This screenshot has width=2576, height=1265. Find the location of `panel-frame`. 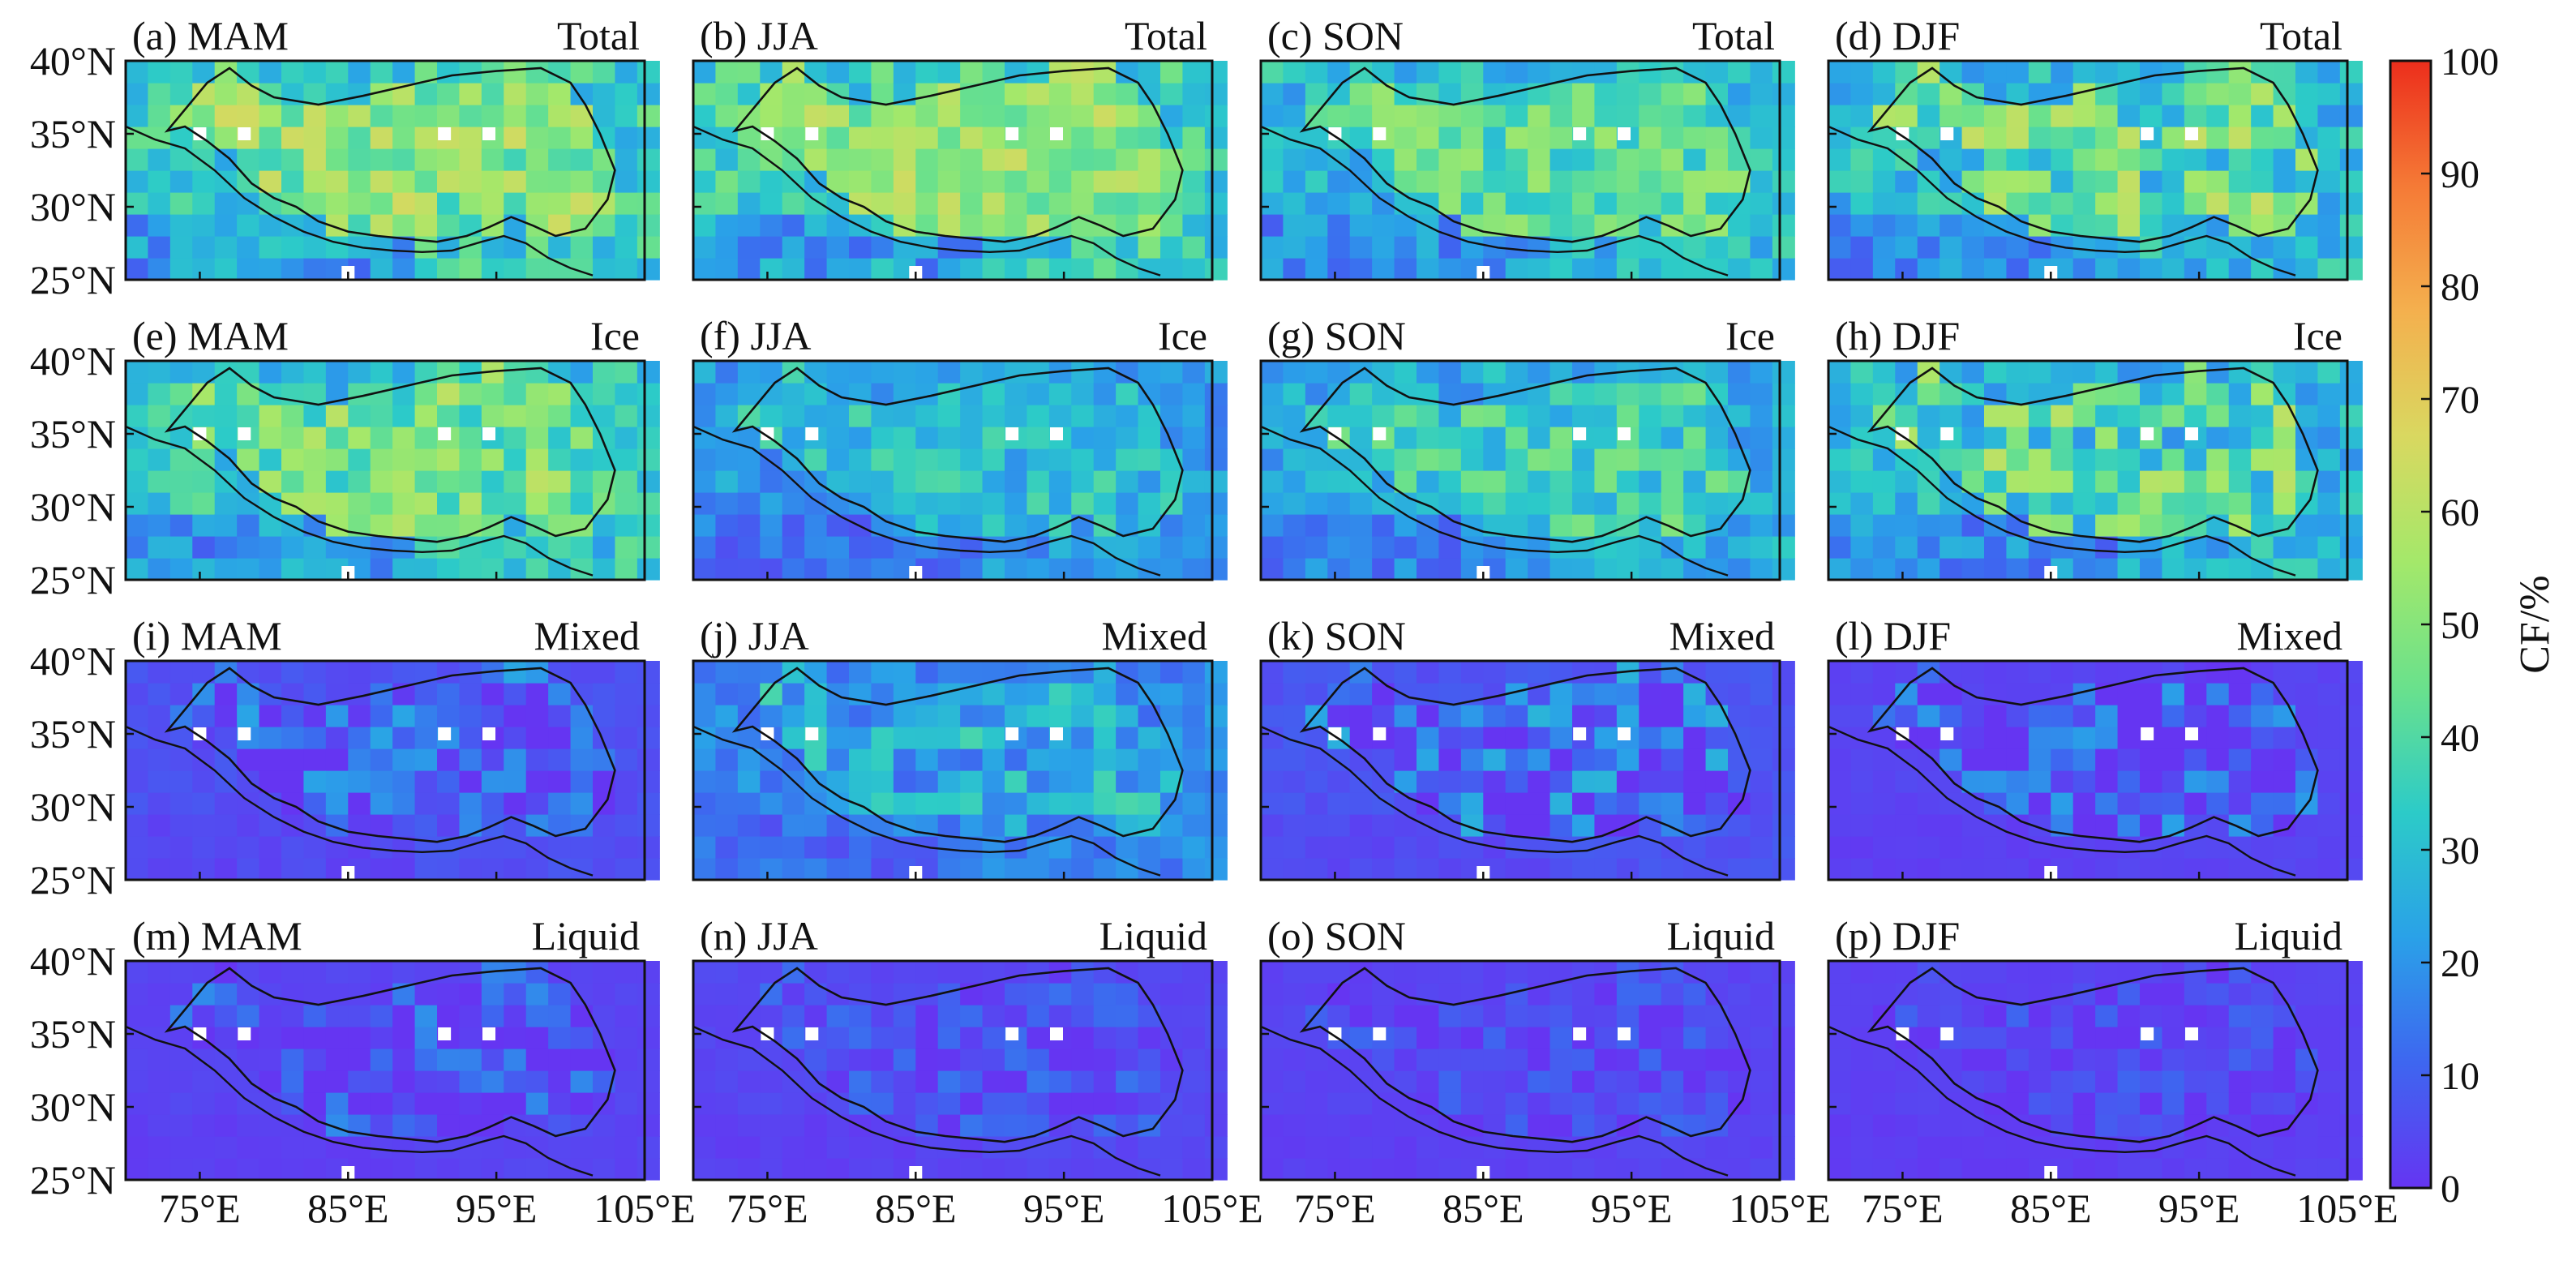

panel-frame is located at coordinates (385, 170).